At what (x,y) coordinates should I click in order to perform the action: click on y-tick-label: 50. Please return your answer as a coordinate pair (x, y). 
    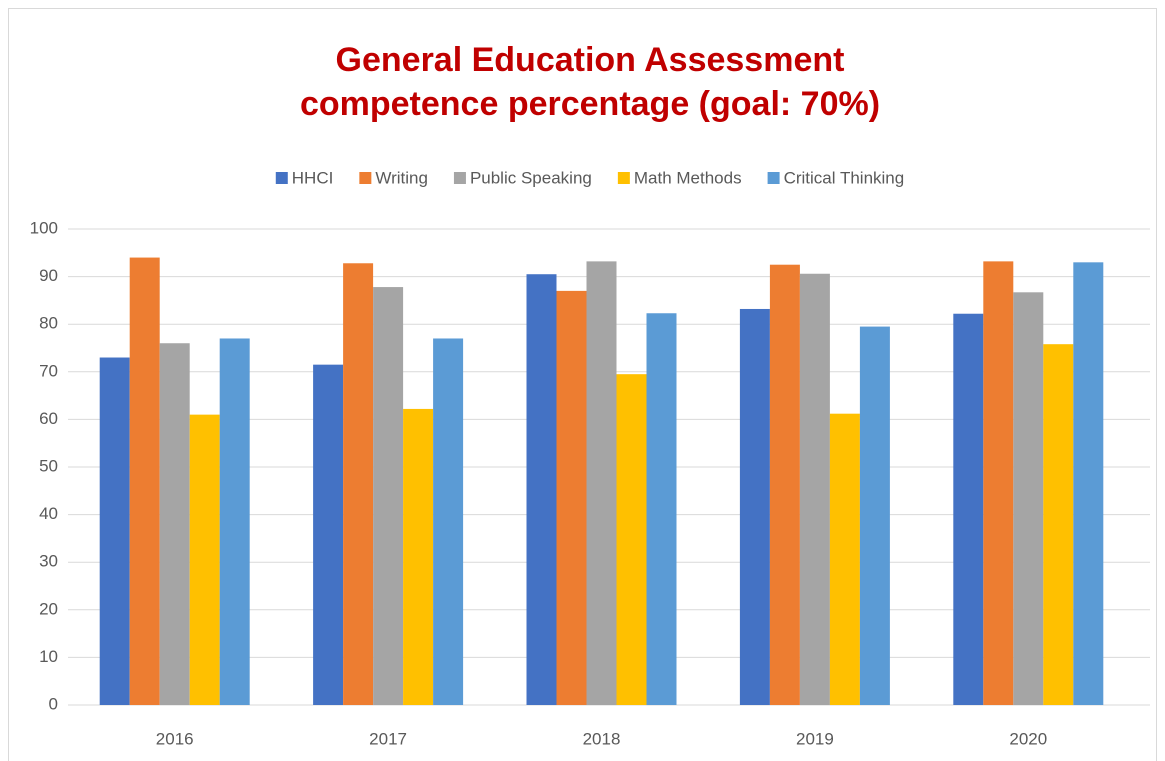
    Looking at the image, I should click on (48, 465).